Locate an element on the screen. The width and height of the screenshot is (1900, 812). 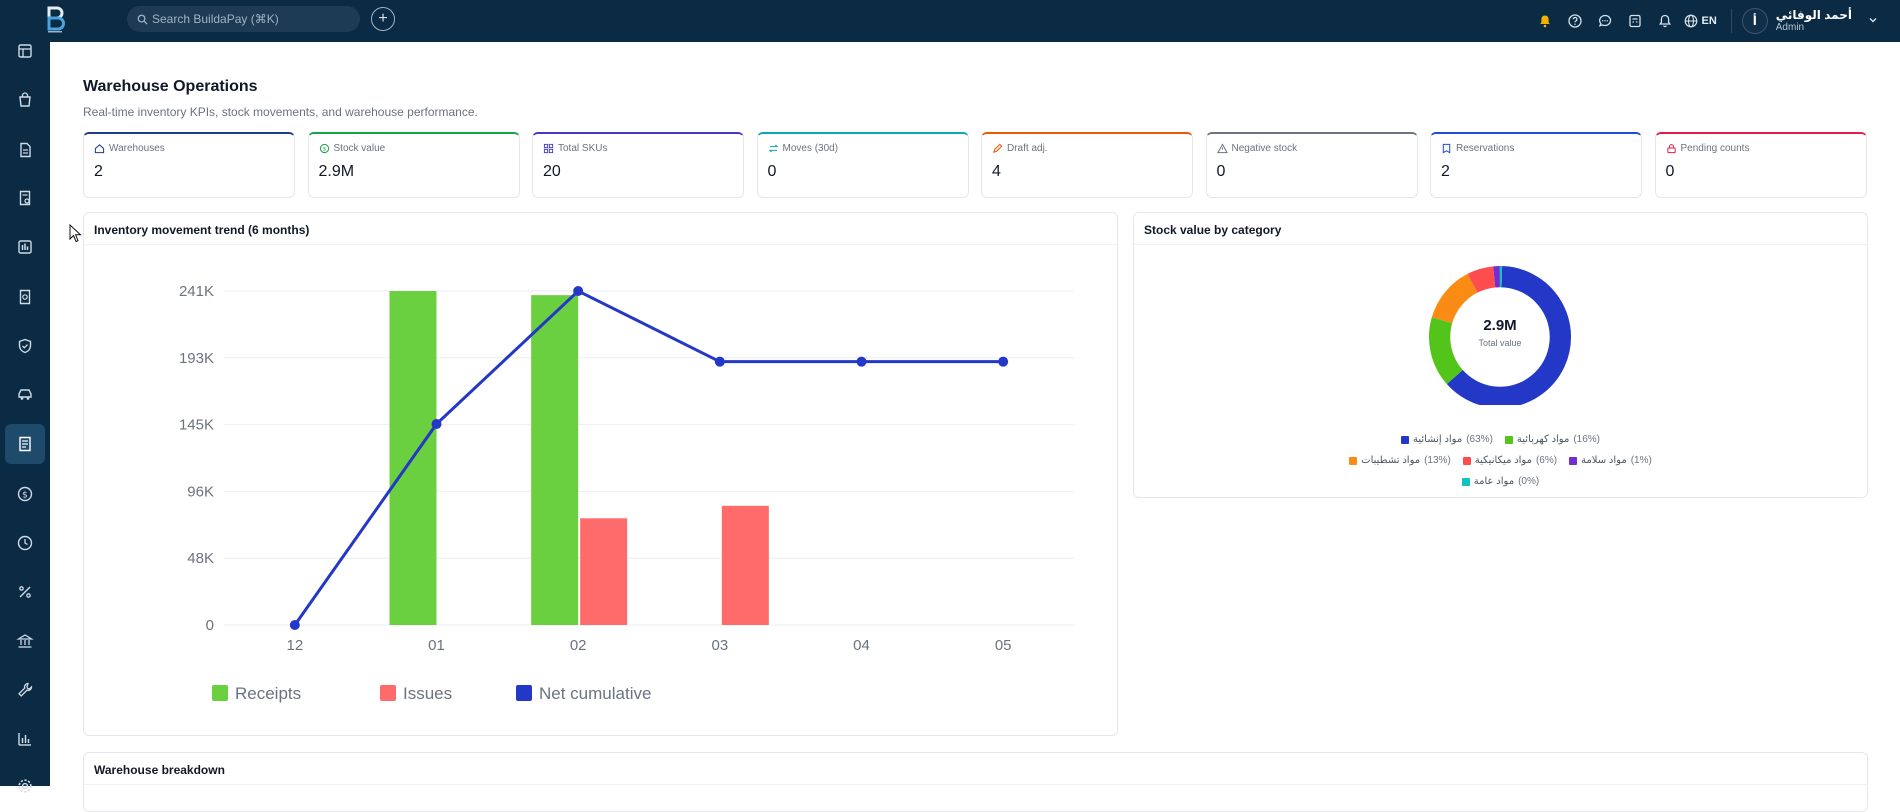
kpi-card-draft-adj: Draft adj.4 is located at coordinates (1087, 165).